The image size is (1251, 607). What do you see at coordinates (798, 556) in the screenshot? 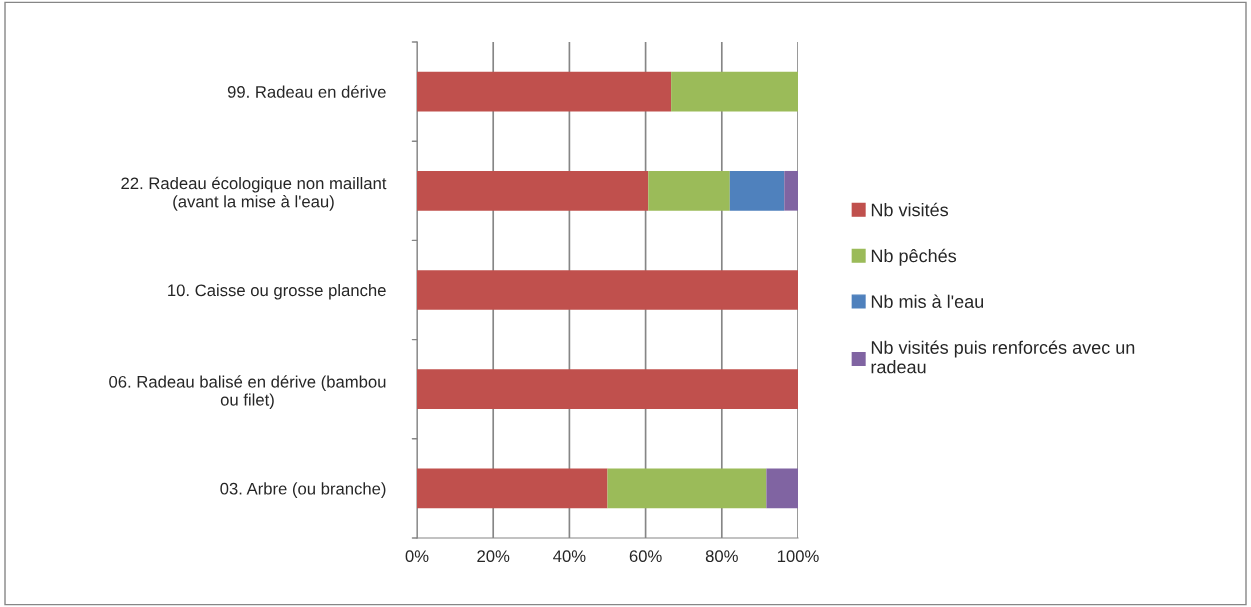
I see `x-tick-label: 100%` at bounding box center [798, 556].